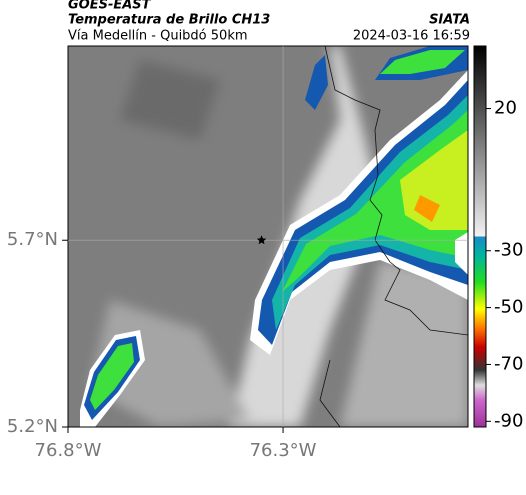 Image resolution: width=526 pixels, height=495 pixels. What do you see at coordinates (508, 307) in the screenshot?
I see `colorbar-tick-label: -50` at bounding box center [508, 307].